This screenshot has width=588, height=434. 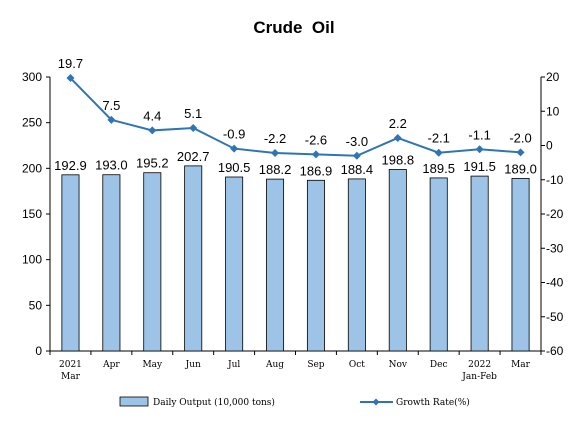 What do you see at coordinates (111, 165) in the screenshot?
I see `bar-value-label: 193.0` at bounding box center [111, 165].